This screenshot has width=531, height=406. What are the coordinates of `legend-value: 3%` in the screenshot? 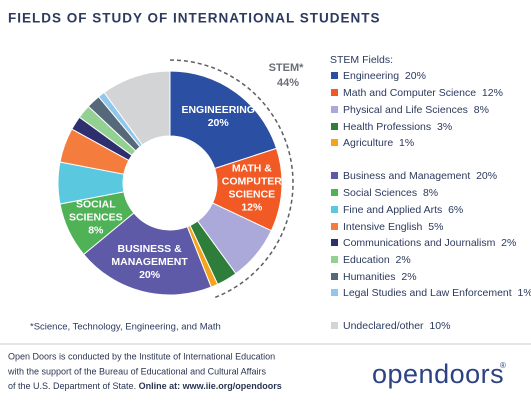 It's located at (444, 127).